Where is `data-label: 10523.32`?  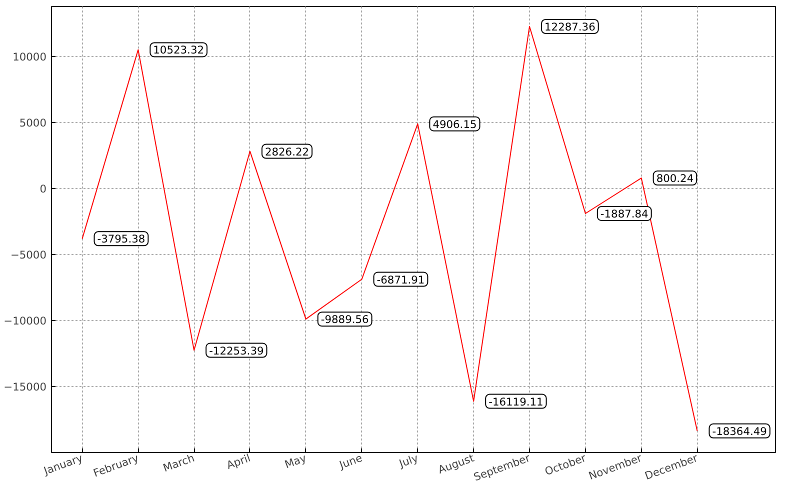 data-label: 10523.32 is located at coordinates (178, 50).